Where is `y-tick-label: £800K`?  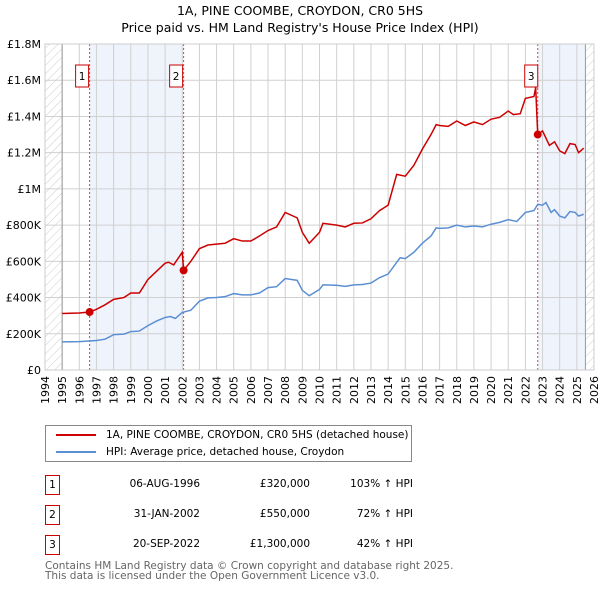
y-tick-label: £800K is located at coordinates (24, 225).